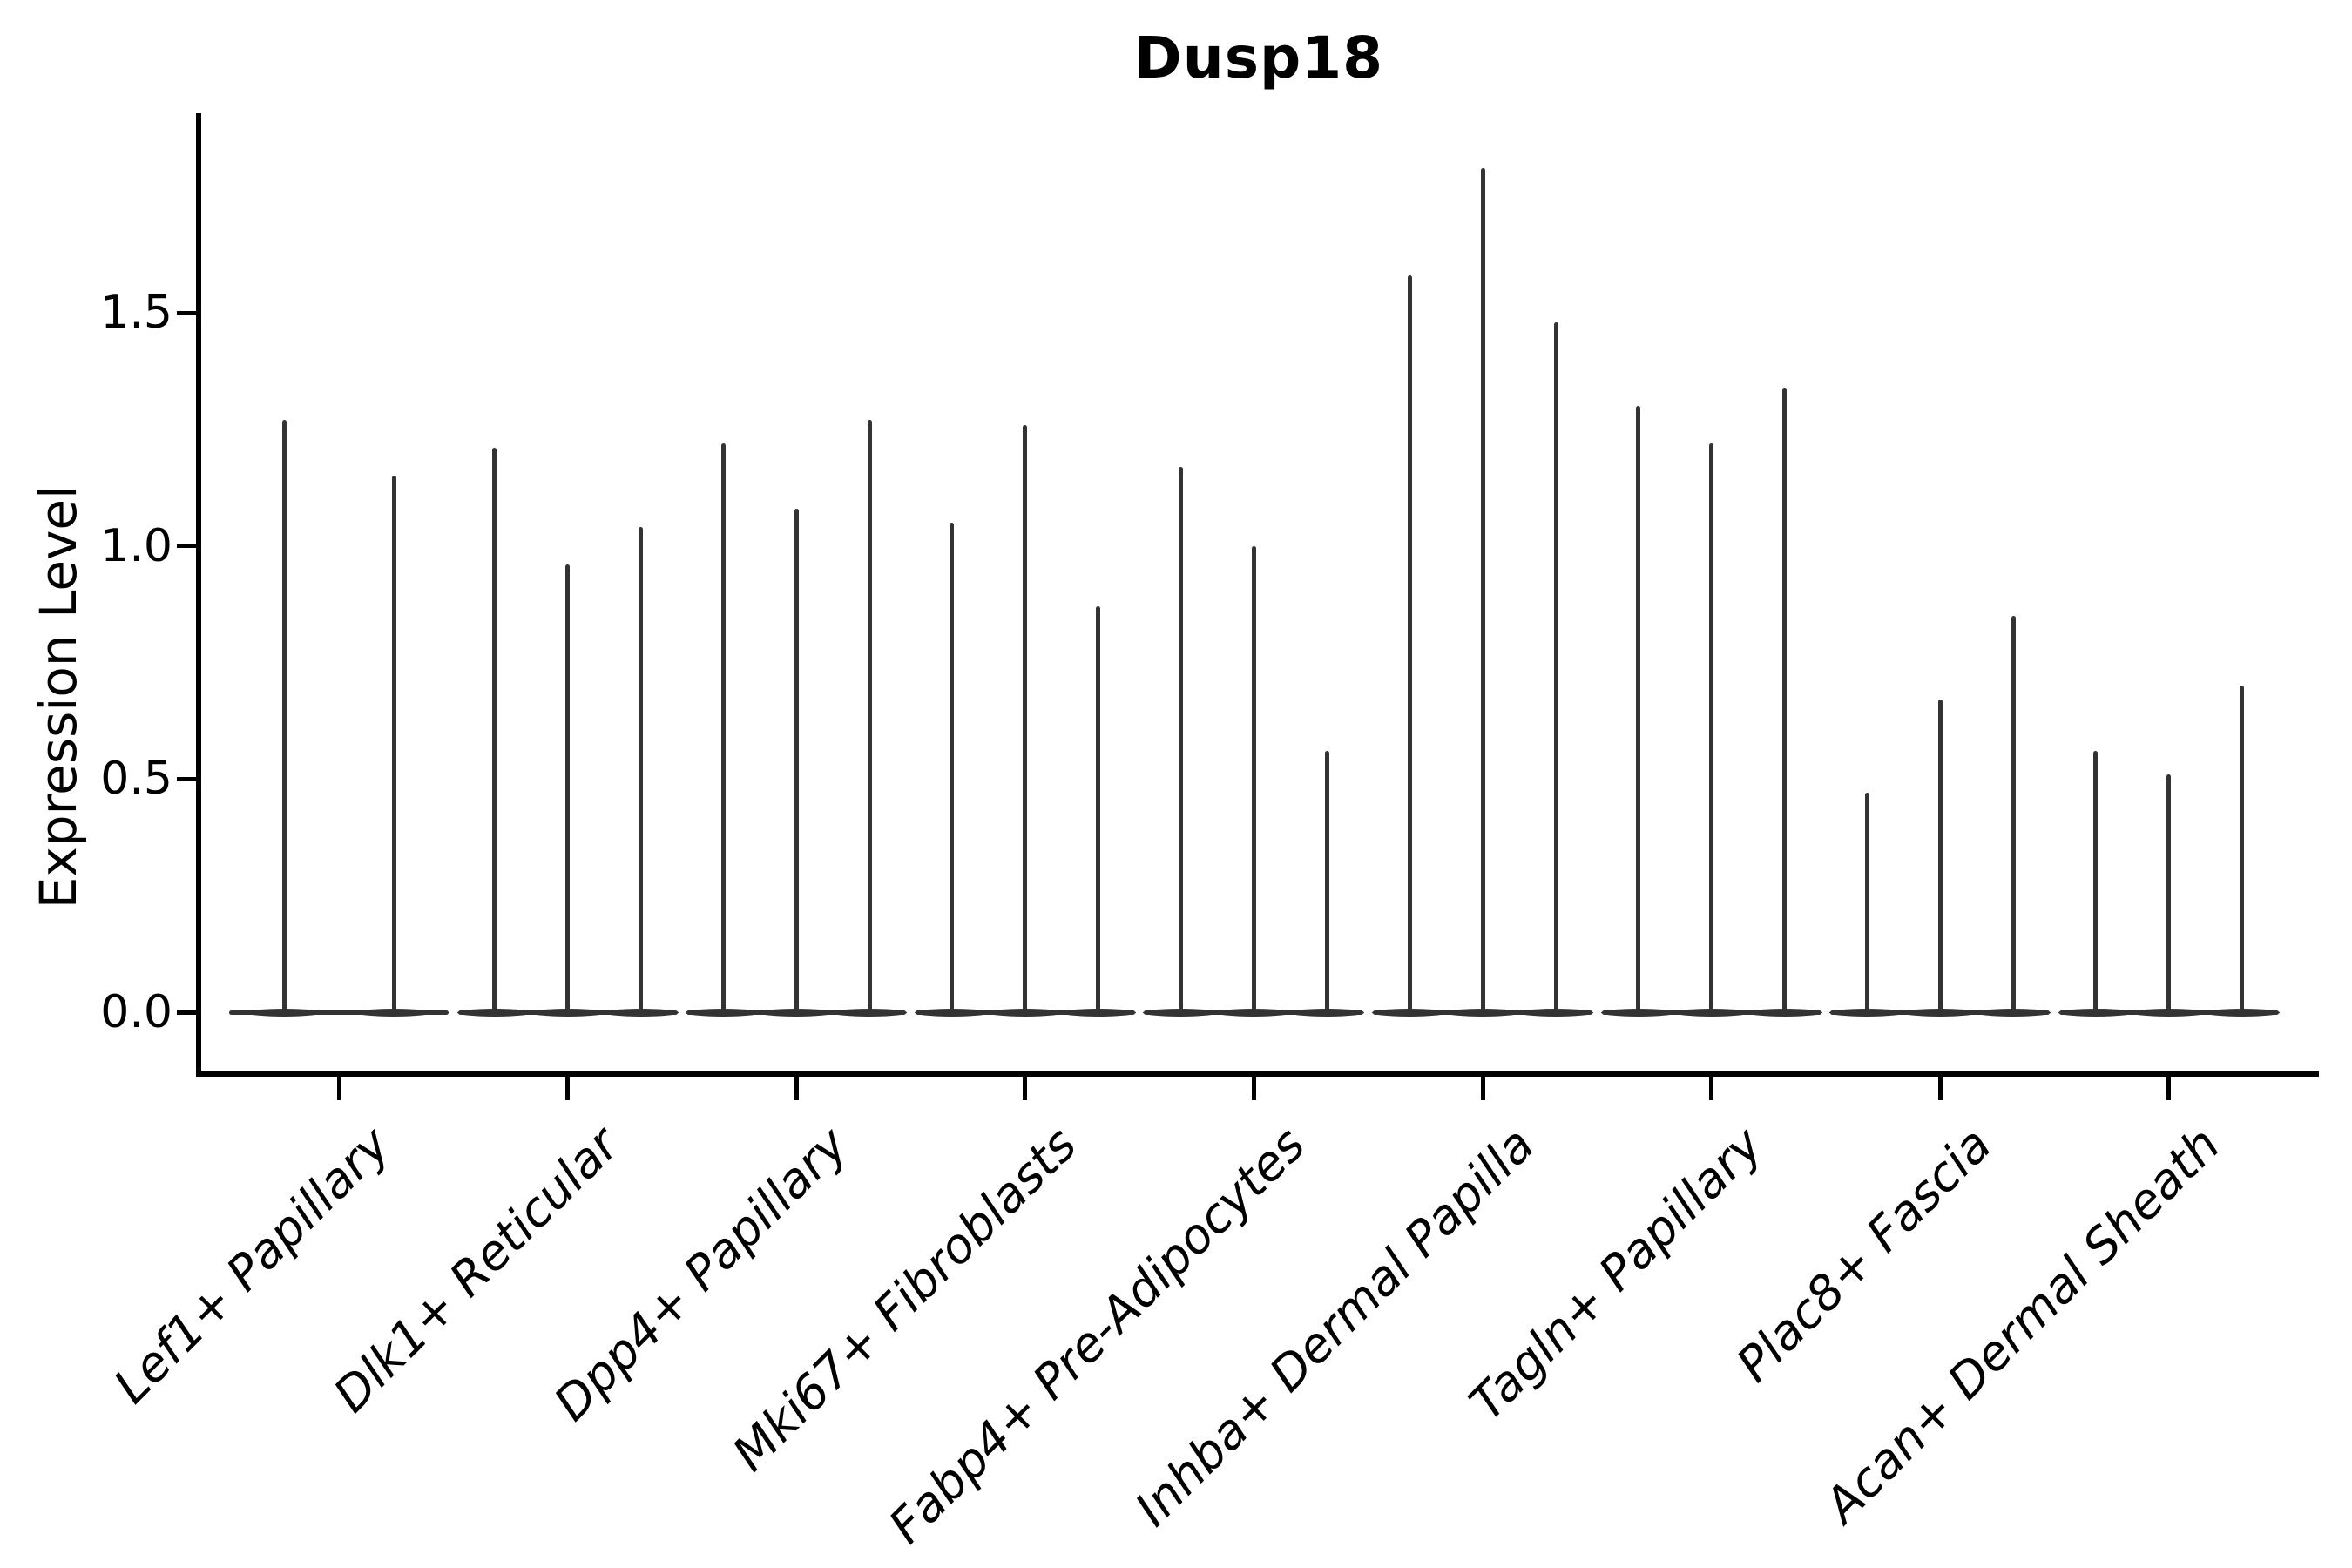  I want to click on x-tick-label: Fabp4+ Pre-Adipocytes, so click(1096, 1335).